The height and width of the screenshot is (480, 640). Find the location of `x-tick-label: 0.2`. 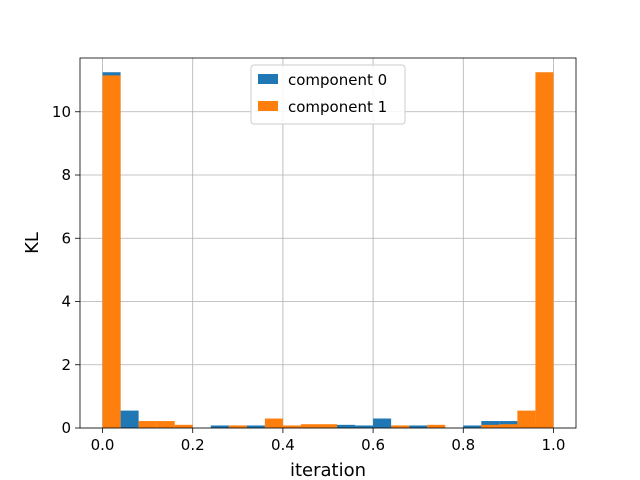

x-tick-label: 0.2 is located at coordinates (193, 445).